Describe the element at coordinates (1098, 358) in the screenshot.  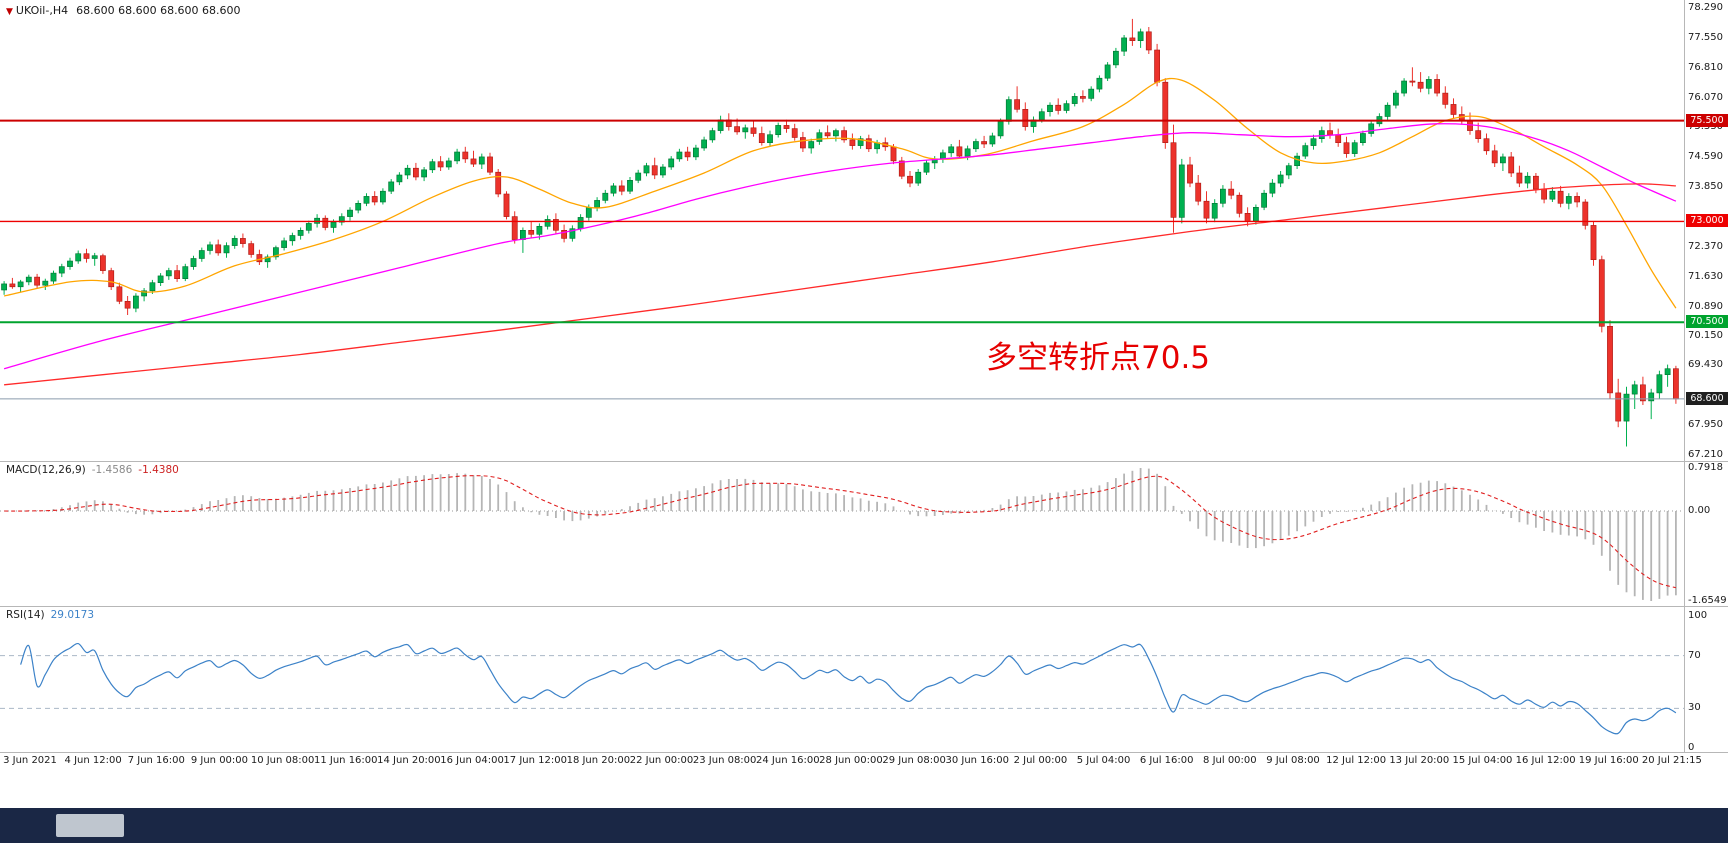
I see `chart-annotation-text: 多空转折点70.5` at that location.